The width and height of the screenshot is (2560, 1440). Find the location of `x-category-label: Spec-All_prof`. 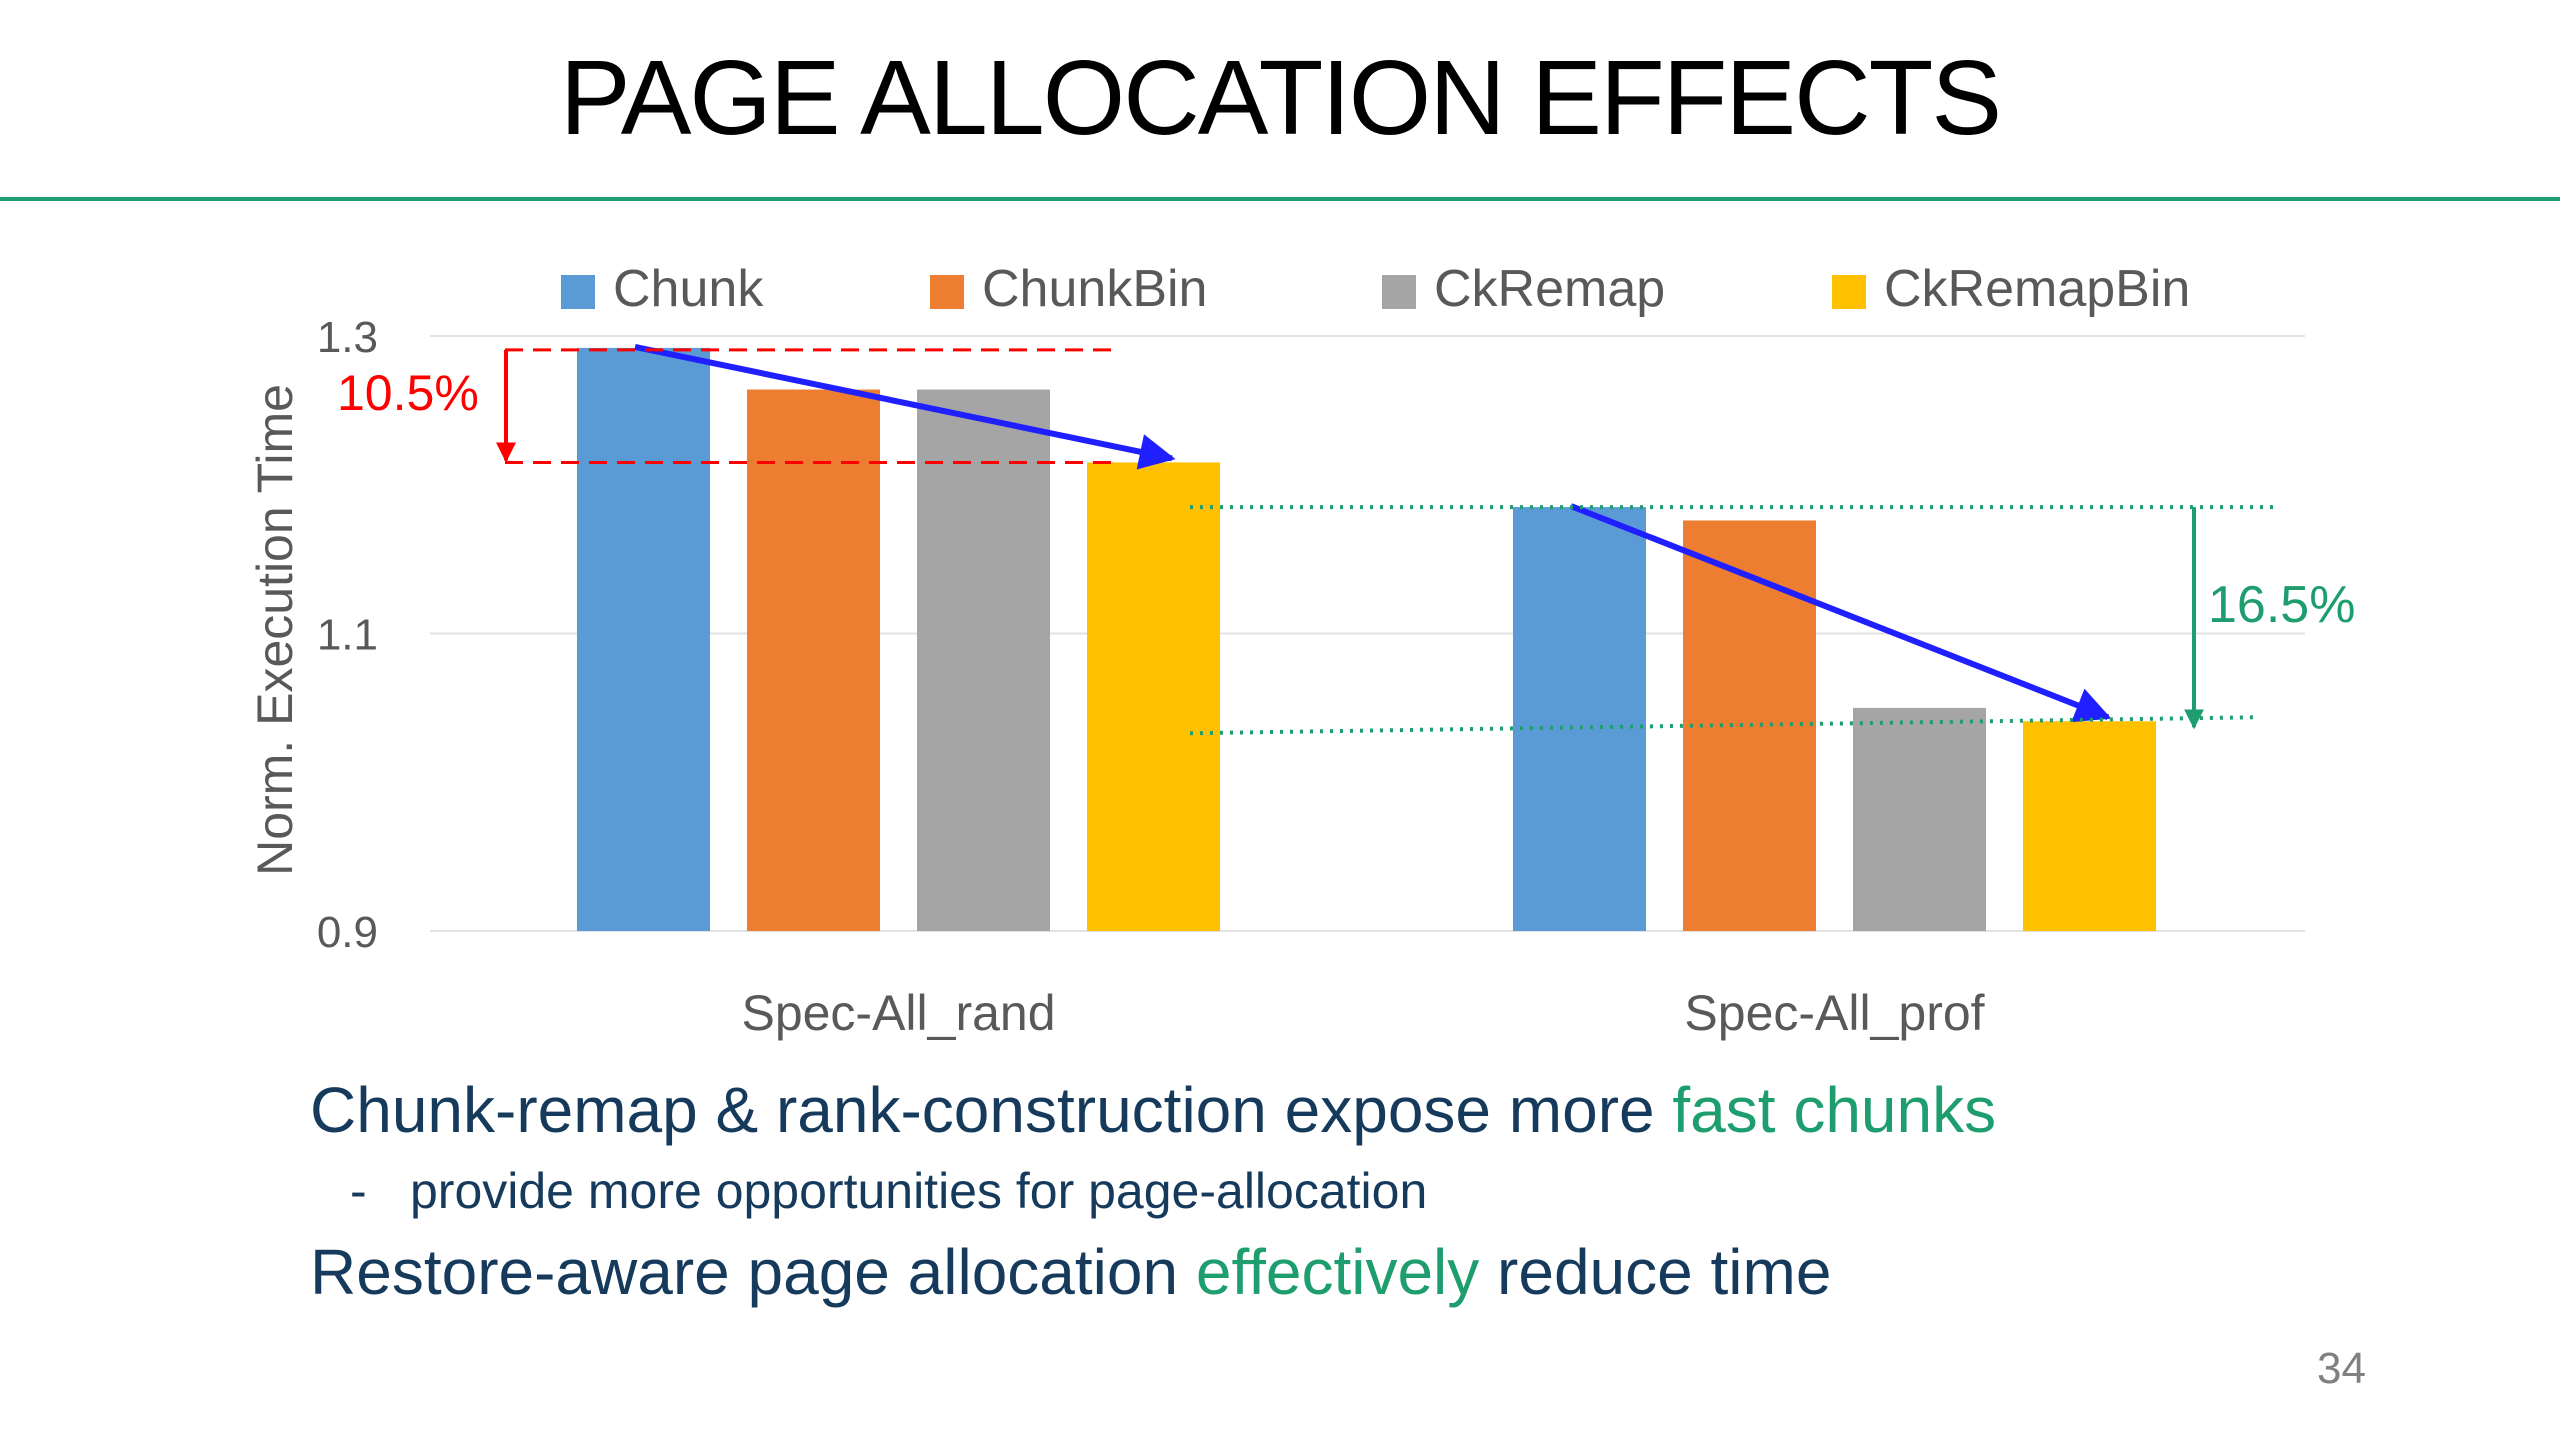

x-category-label: Spec-All_prof is located at coordinates (1834, 1013).